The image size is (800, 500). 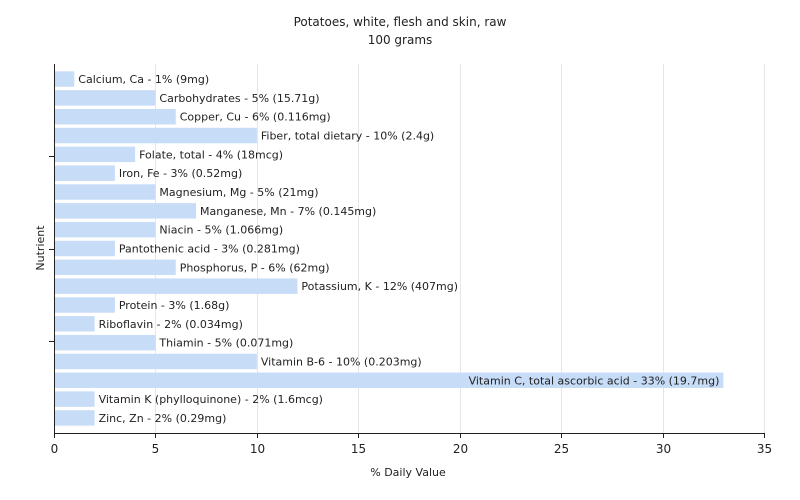 I want to click on bar-label: Vitamin K (phylloquinone) - 2% (1.6mcg), so click(x=211, y=399).